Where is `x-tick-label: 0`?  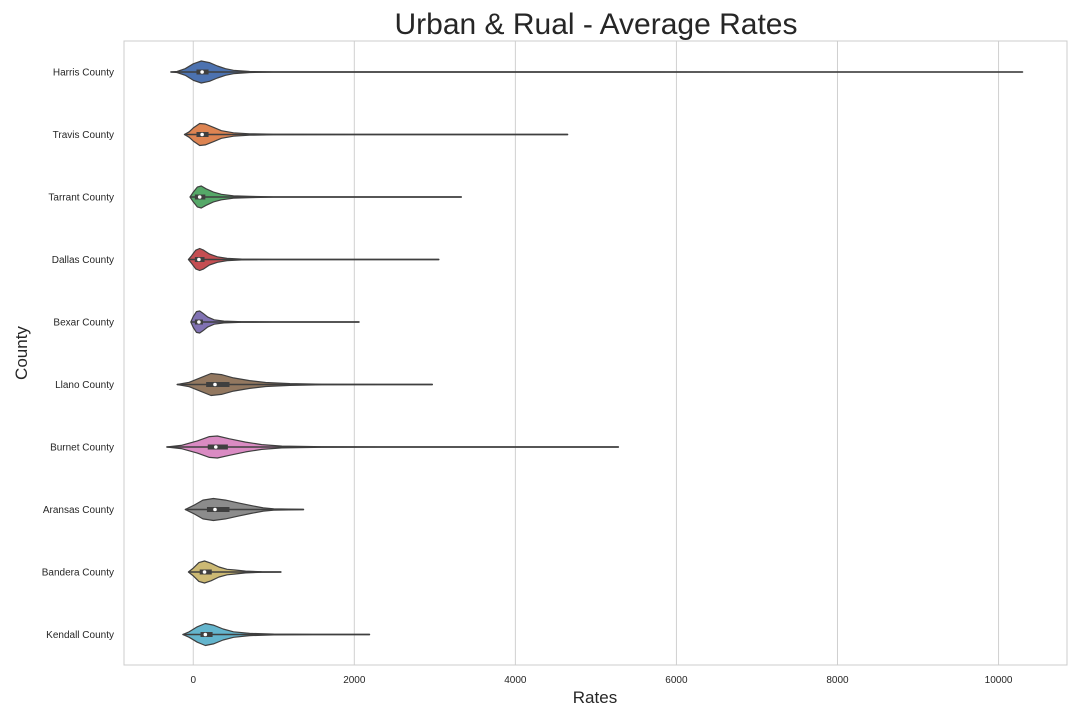
x-tick-label: 0 is located at coordinates (193, 680).